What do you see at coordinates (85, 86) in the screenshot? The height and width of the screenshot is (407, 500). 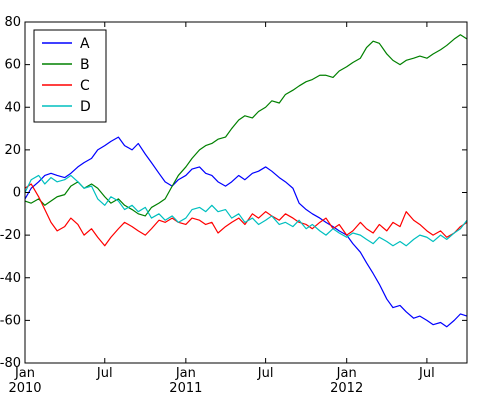 I see `legend-label-c: C` at bounding box center [85, 86].